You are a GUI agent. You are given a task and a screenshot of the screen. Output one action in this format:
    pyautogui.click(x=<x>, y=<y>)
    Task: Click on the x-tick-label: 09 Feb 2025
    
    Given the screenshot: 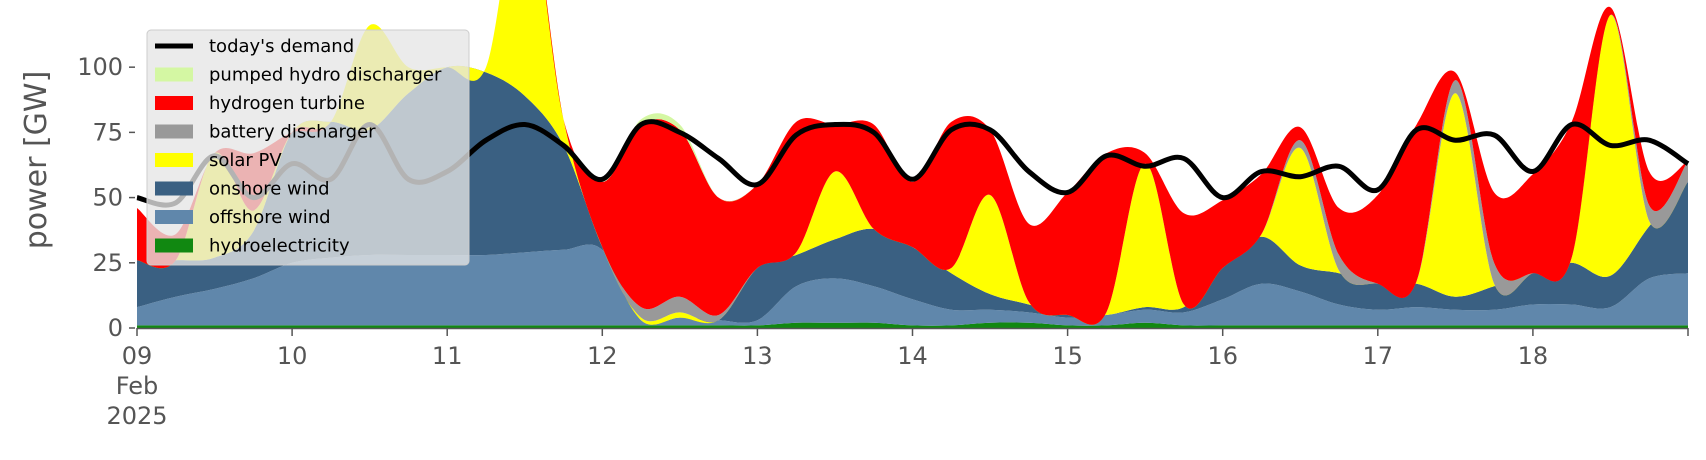 What is the action you would take?
    pyautogui.click(x=136, y=386)
    